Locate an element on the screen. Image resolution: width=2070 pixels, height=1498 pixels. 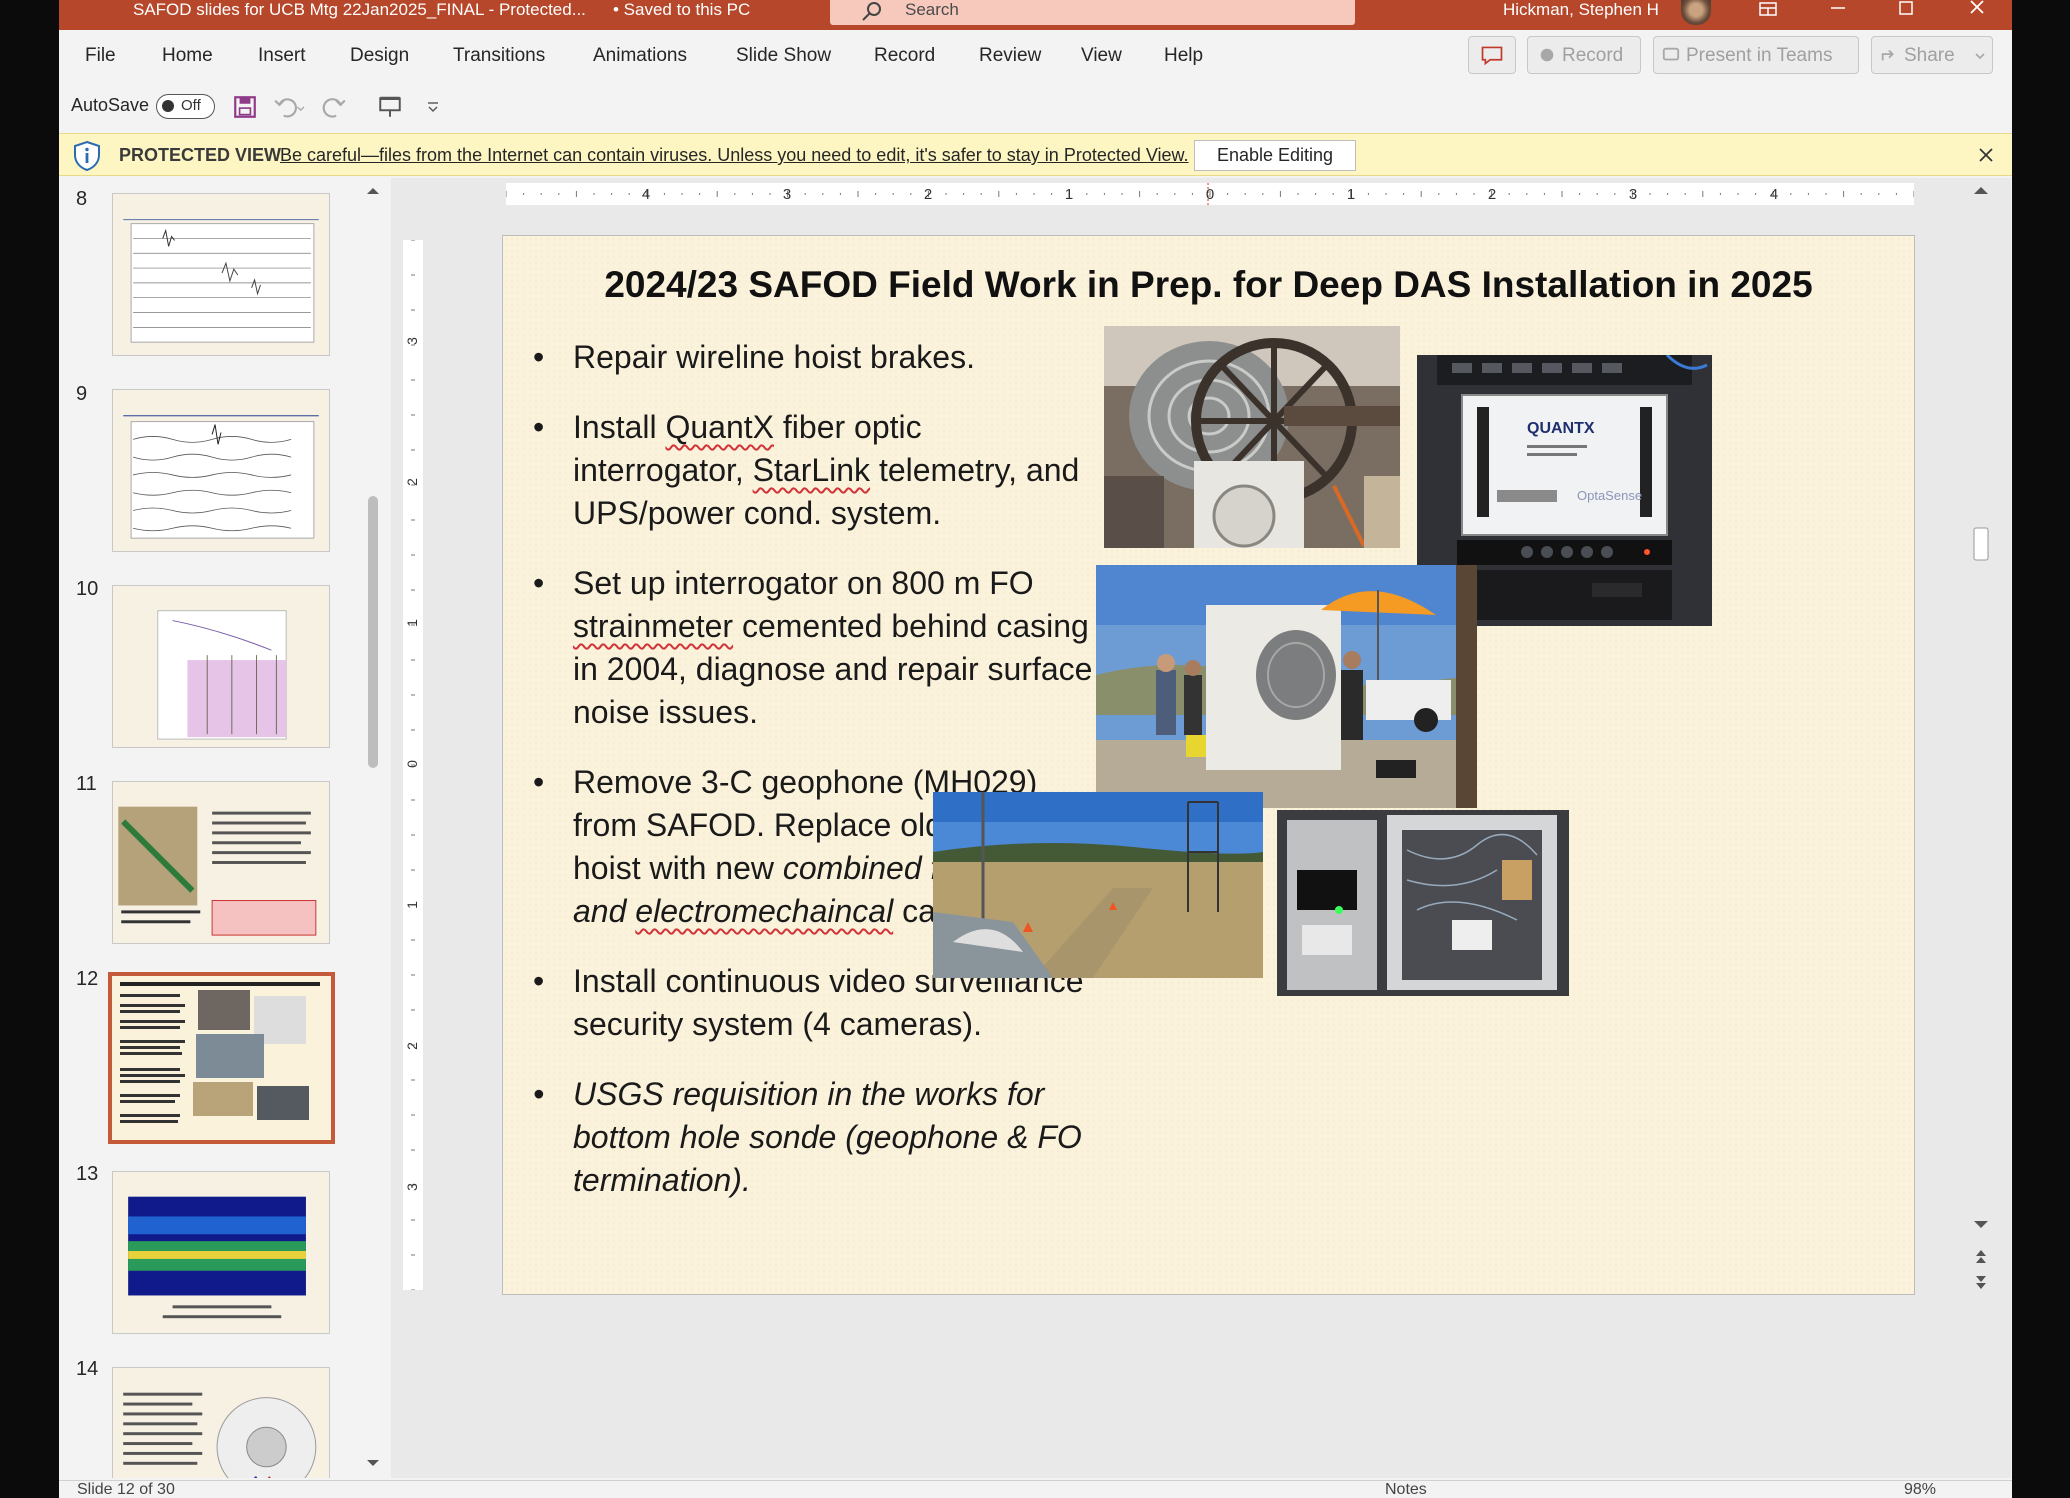
autosave-toggle: Off is located at coordinates (185, 106).